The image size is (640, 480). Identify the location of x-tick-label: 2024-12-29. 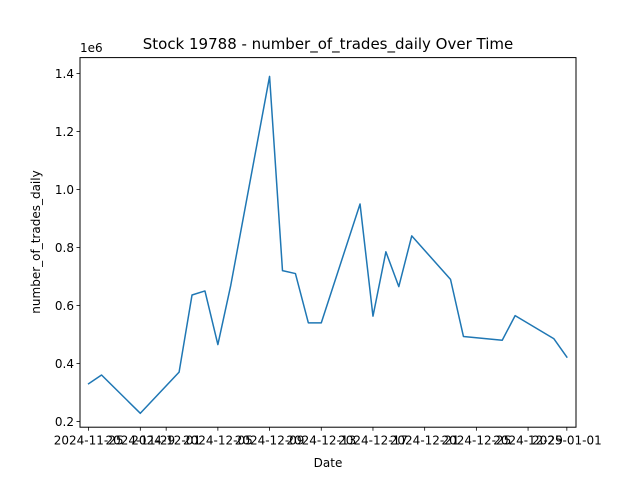
(528, 441).